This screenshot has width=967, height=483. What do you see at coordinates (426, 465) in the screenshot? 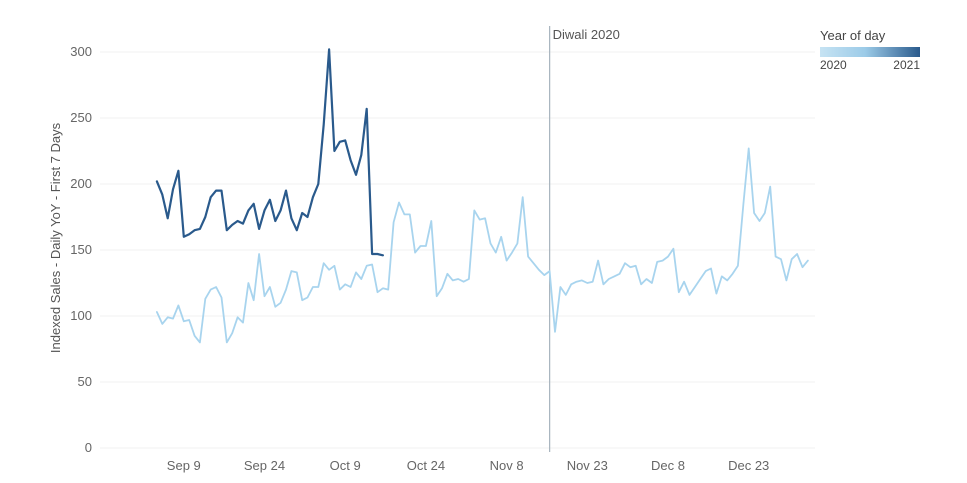
I see `x-tick-label: Oct 24` at bounding box center [426, 465].